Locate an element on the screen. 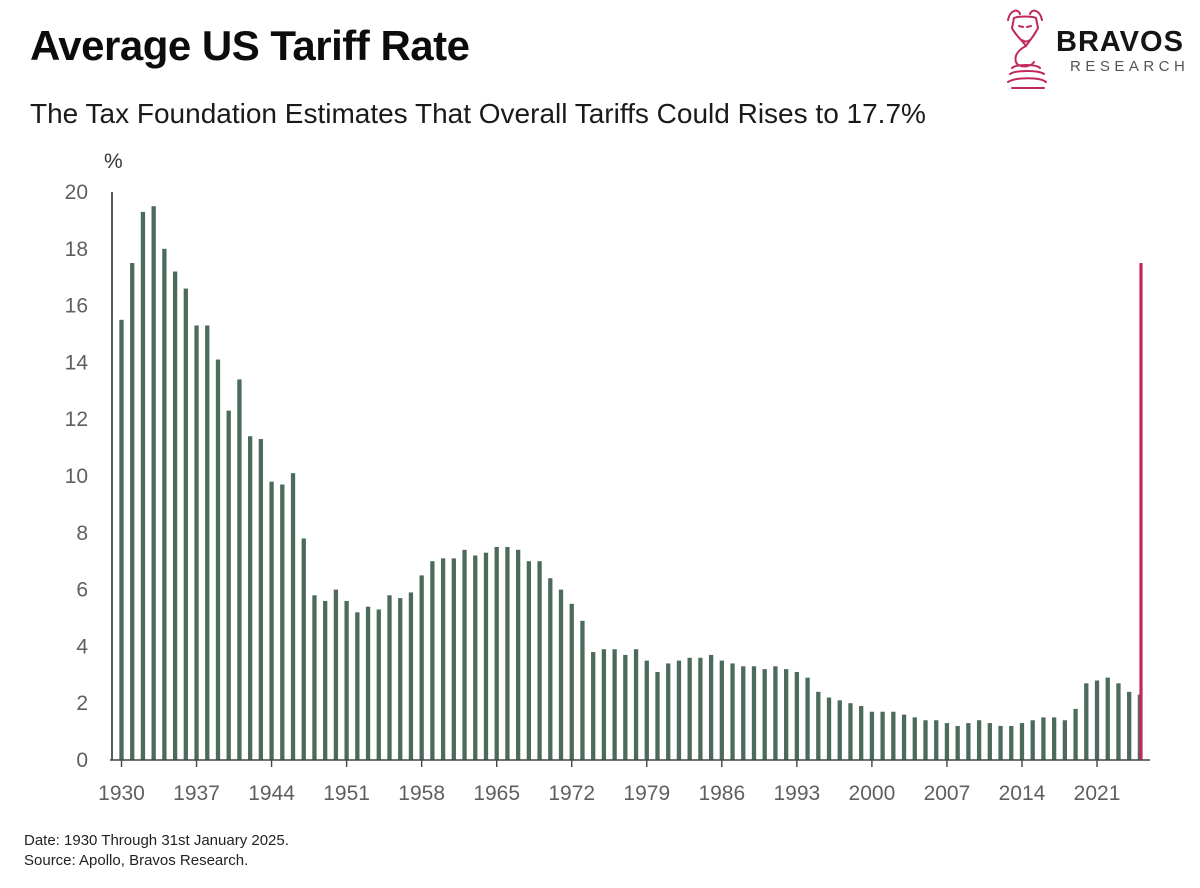 The height and width of the screenshot is (888, 1200). estimate-bar is located at coordinates (1141, 511).